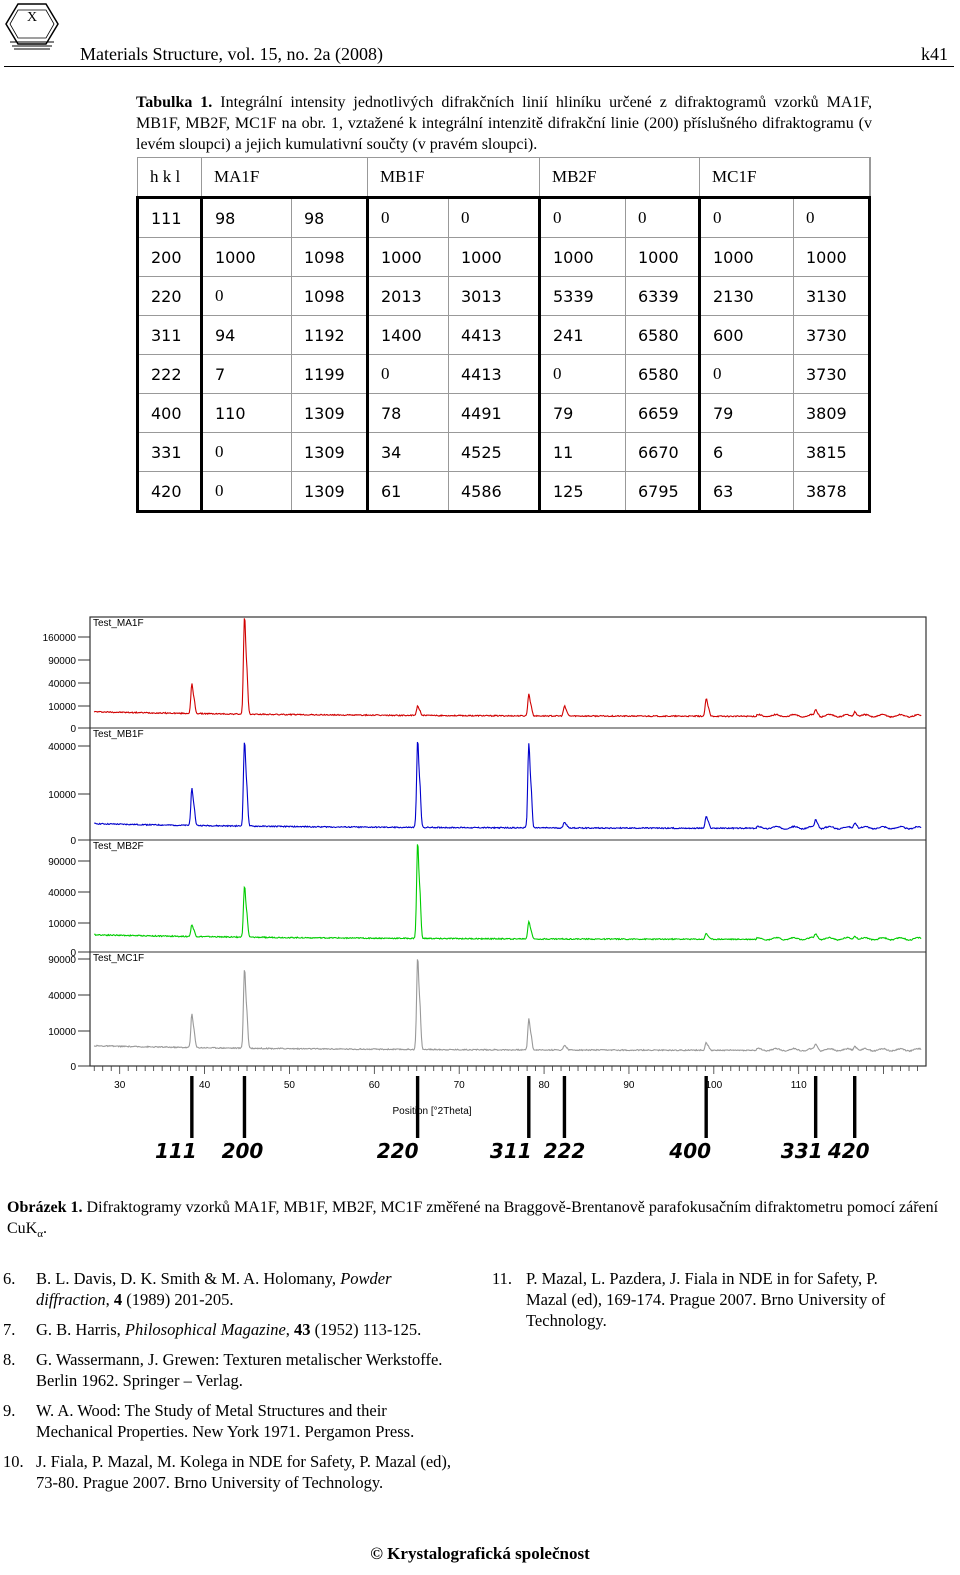  What do you see at coordinates (9, 1329) in the screenshot?
I see `reference-number: 7.` at bounding box center [9, 1329].